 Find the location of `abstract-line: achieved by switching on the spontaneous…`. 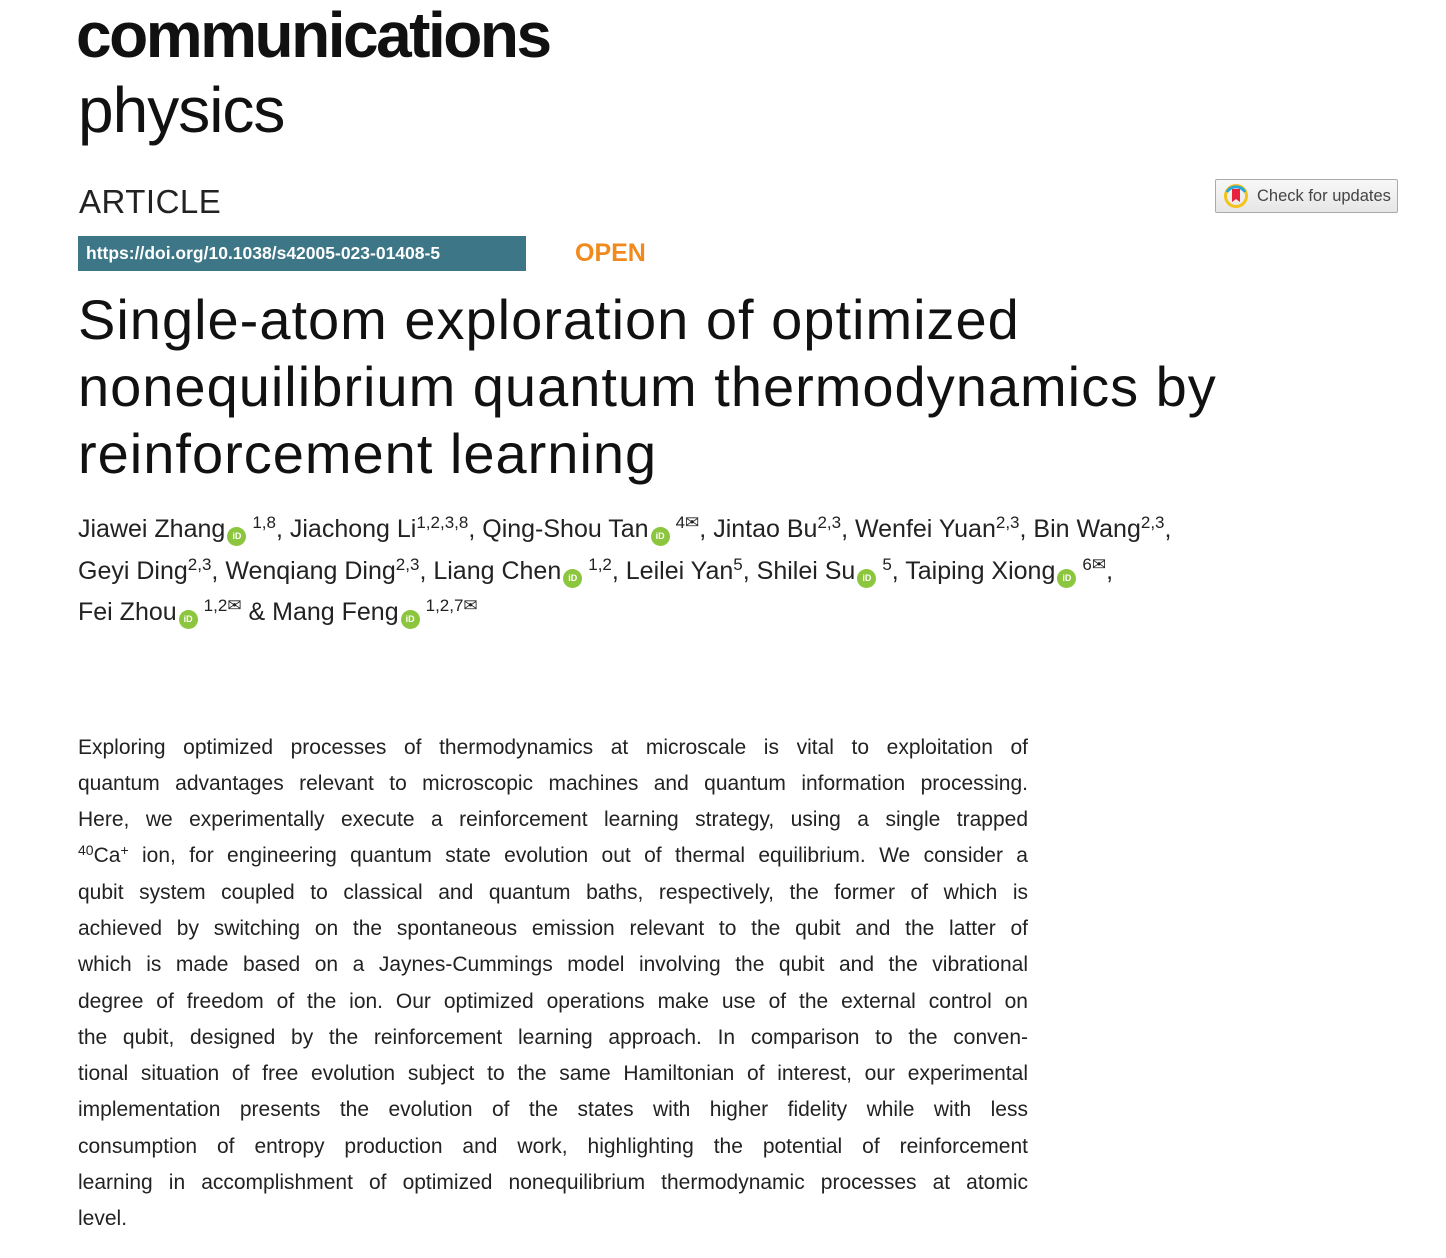

abstract-line: achieved by switching on the spontaneous… is located at coordinates (553, 928).